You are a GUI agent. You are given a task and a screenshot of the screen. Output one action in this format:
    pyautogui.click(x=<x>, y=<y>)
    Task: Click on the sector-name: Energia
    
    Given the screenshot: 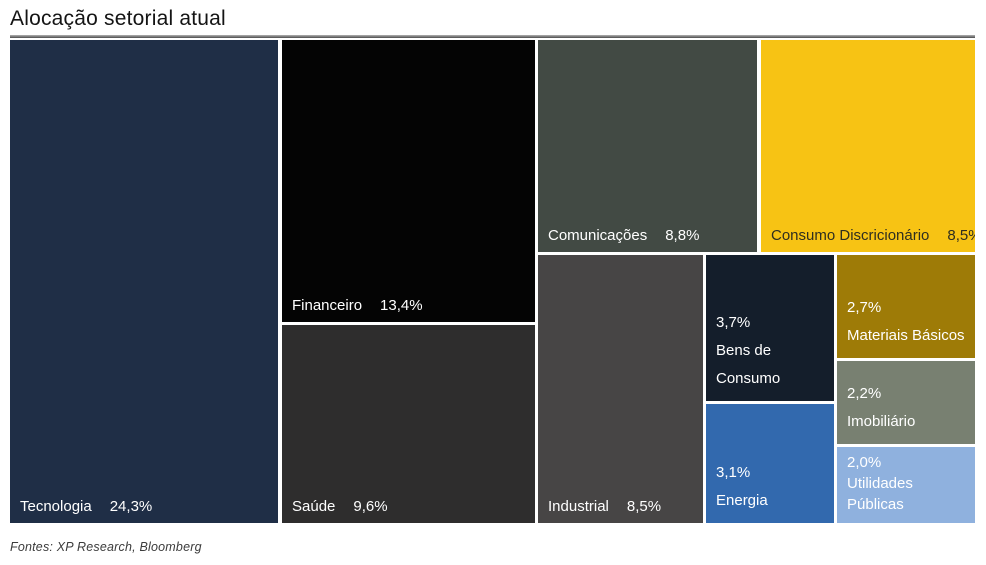 What is the action you would take?
    pyautogui.click(x=742, y=500)
    